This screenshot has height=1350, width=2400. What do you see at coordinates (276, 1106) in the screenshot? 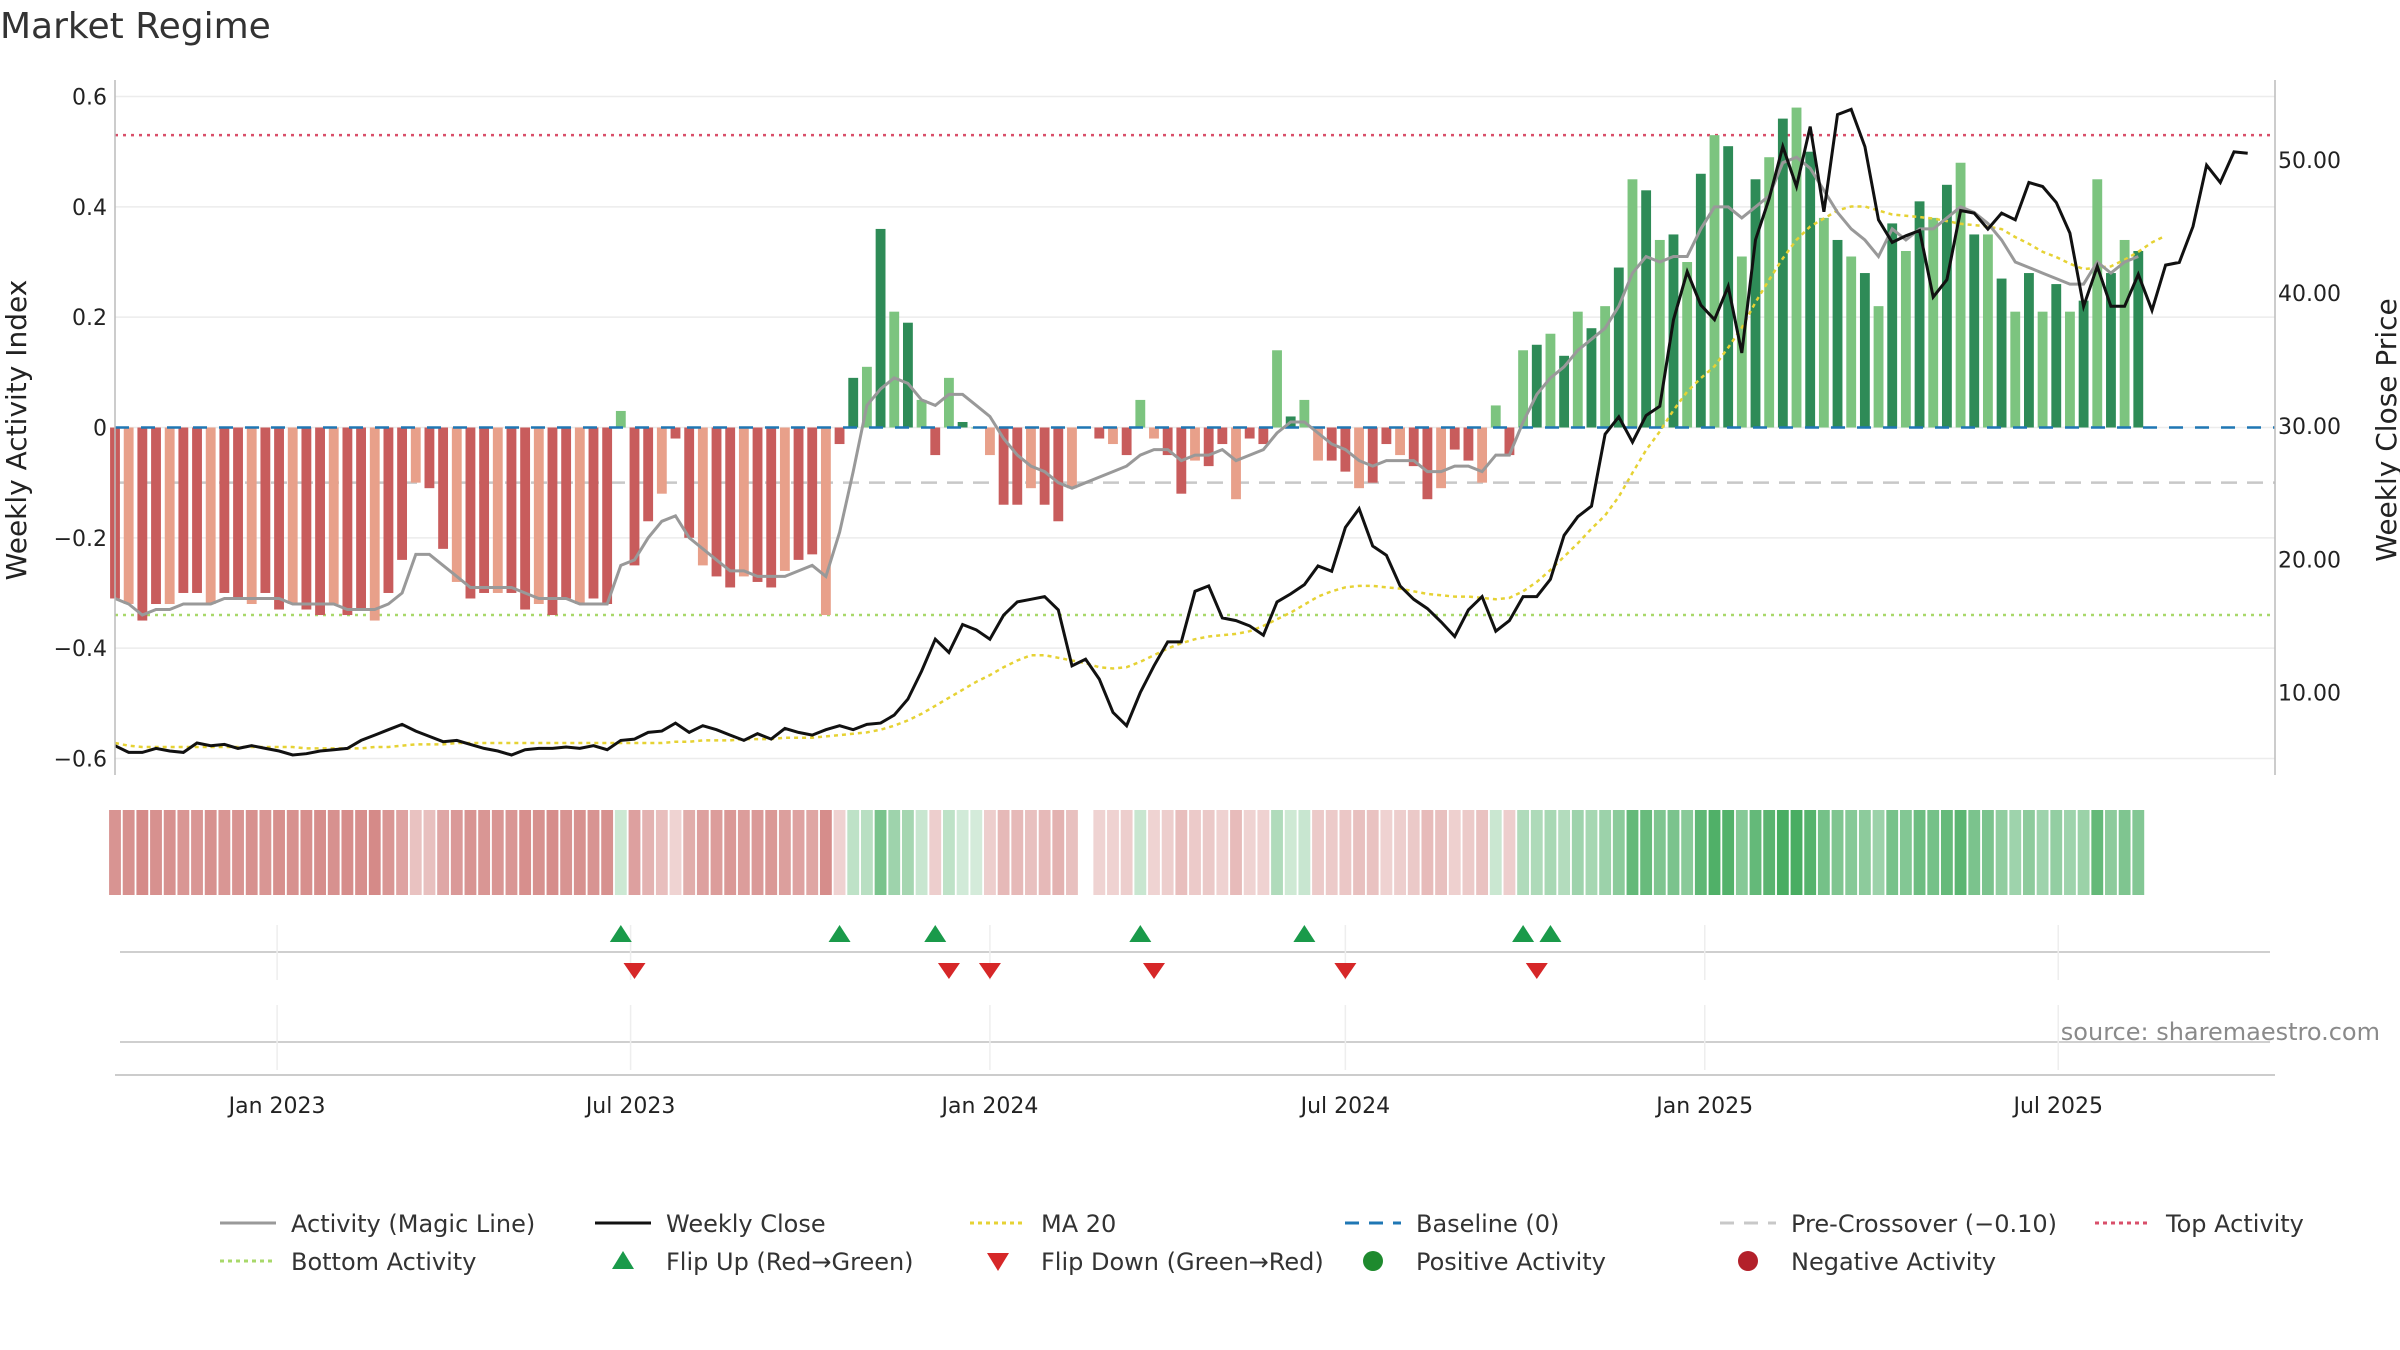
I see `x-tick-label: Jan 2023` at bounding box center [276, 1106].